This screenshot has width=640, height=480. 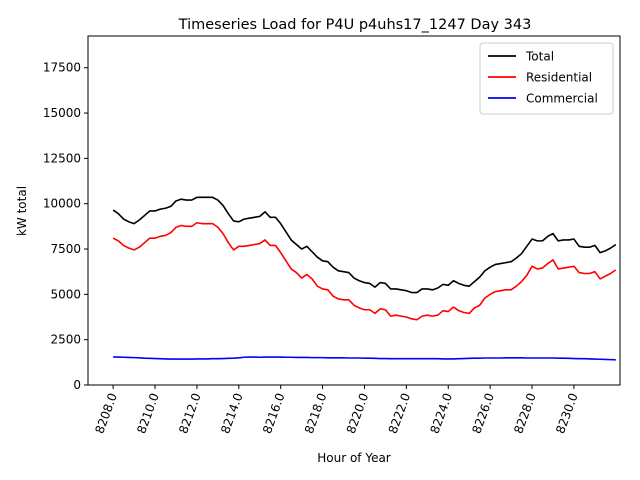 What do you see at coordinates (62, 204) in the screenshot?
I see `y-tick-label: 10000` at bounding box center [62, 204].